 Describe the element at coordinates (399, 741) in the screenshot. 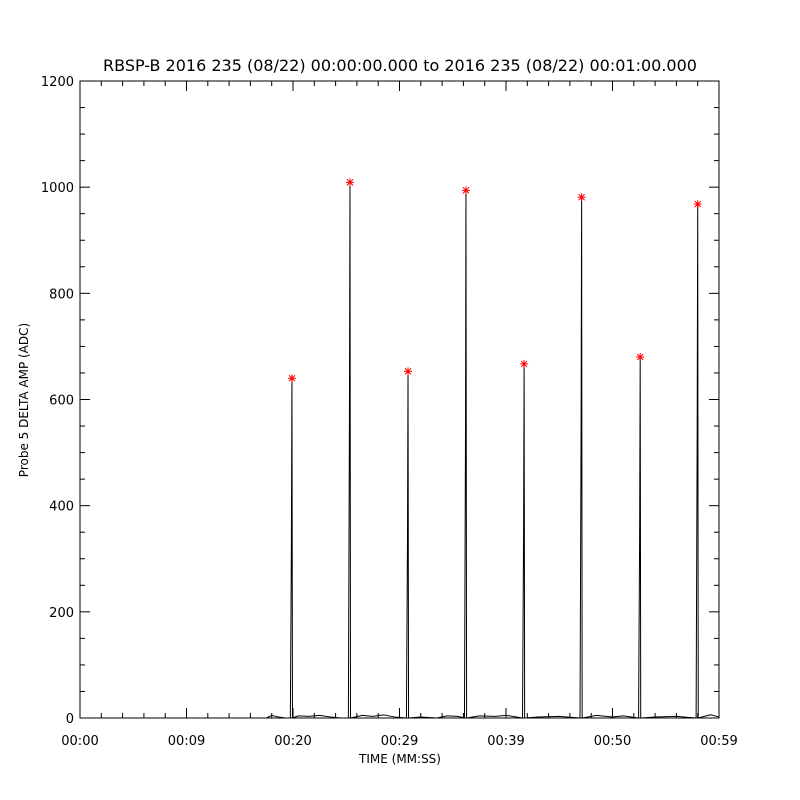

I see `x-tick-label: 00:29` at that location.